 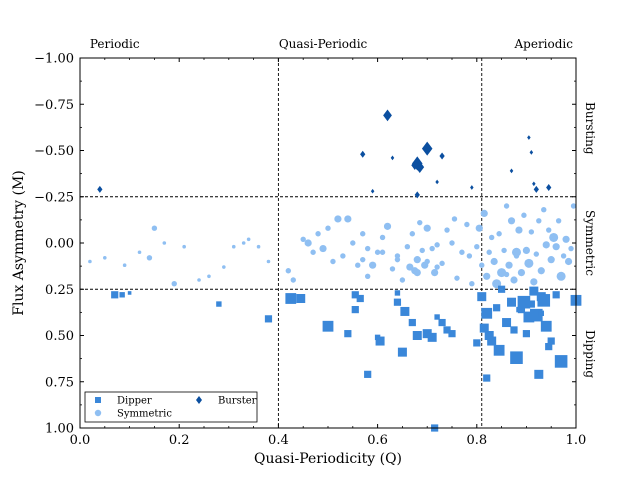 What do you see at coordinates (332, 246) in the screenshot?
I see `series-symmetric` at bounding box center [332, 246].